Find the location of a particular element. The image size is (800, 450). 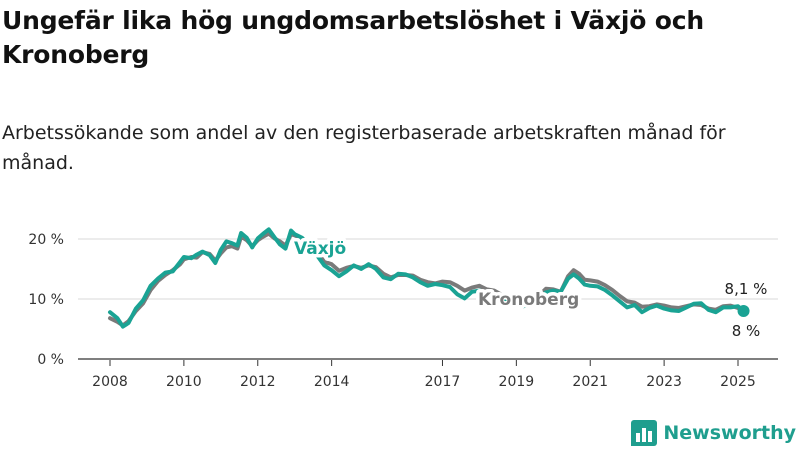

brand-name: Newsworthy is located at coordinates (729, 433).